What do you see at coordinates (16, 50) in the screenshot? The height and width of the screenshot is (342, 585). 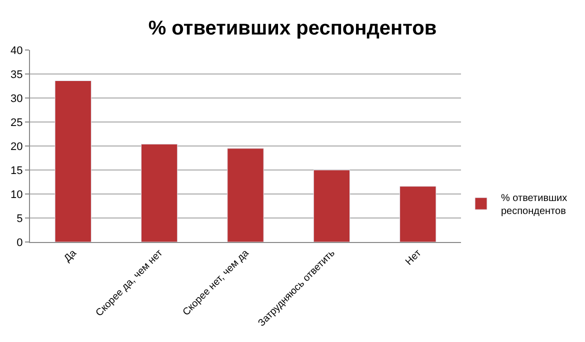 I see `y-tick-label: 40` at bounding box center [16, 50].